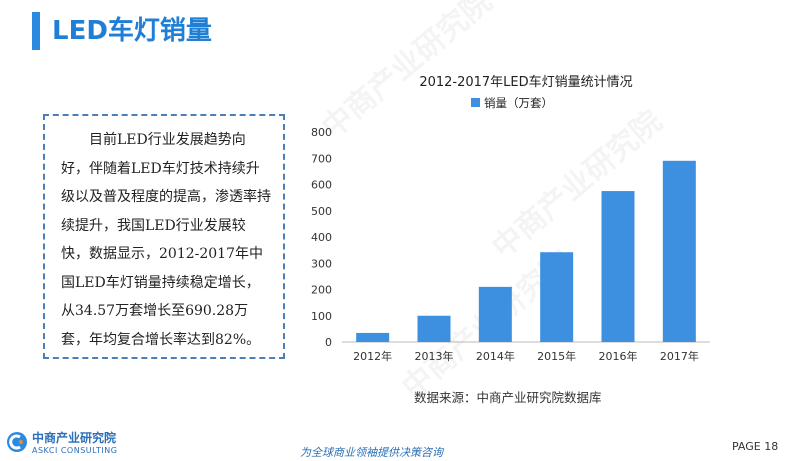  What do you see at coordinates (755, 446) in the screenshot?
I see `page-number: PAGE 18` at bounding box center [755, 446].